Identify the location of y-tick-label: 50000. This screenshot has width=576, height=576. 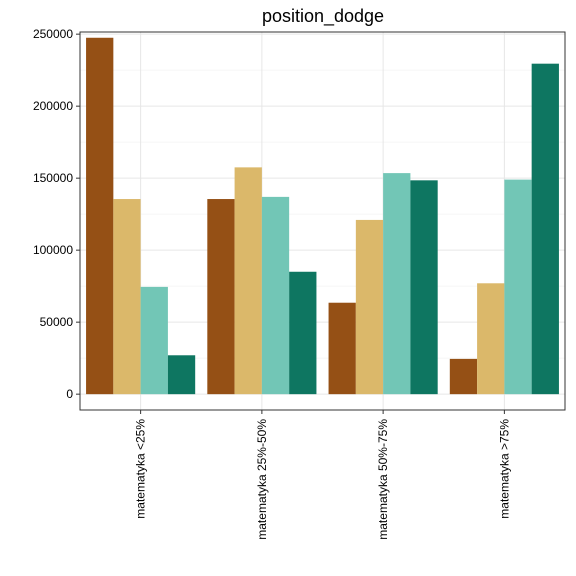
(57, 322).